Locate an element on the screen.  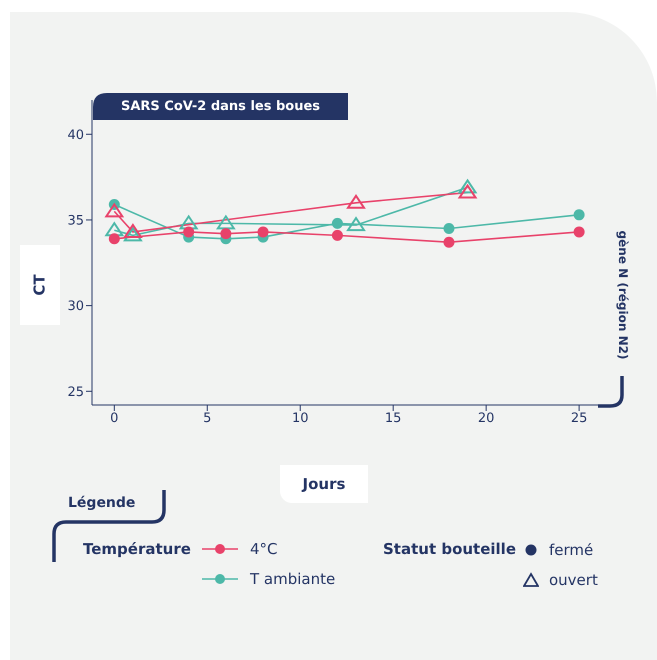
x-tick-label: 10 is located at coordinates (300, 418).